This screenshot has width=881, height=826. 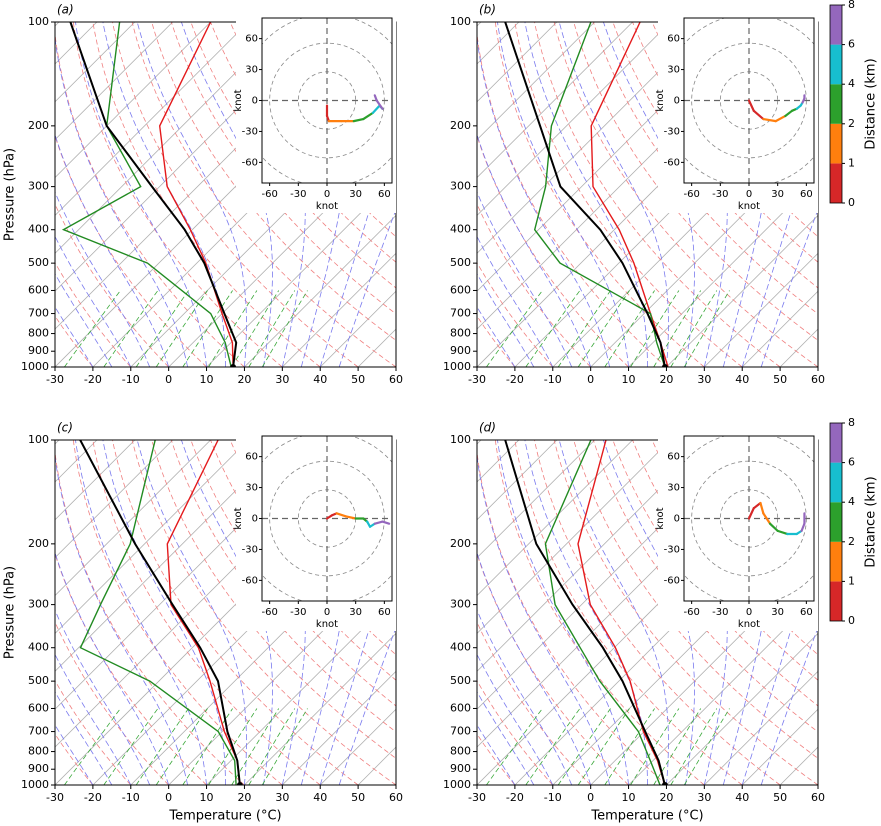 What do you see at coordinates (851, 580) in the screenshot?
I see `colorbar-tick-label: 1` at bounding box center [851, 580].